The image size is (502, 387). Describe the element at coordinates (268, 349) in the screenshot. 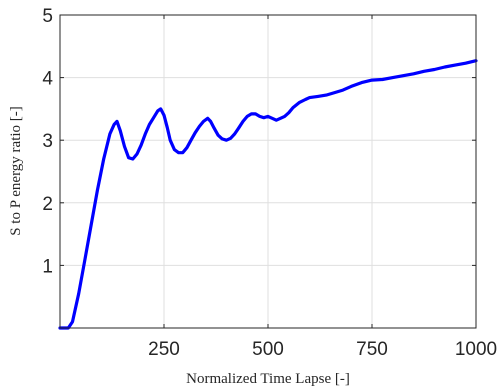

I see `x-tick-label: 500` at that location.